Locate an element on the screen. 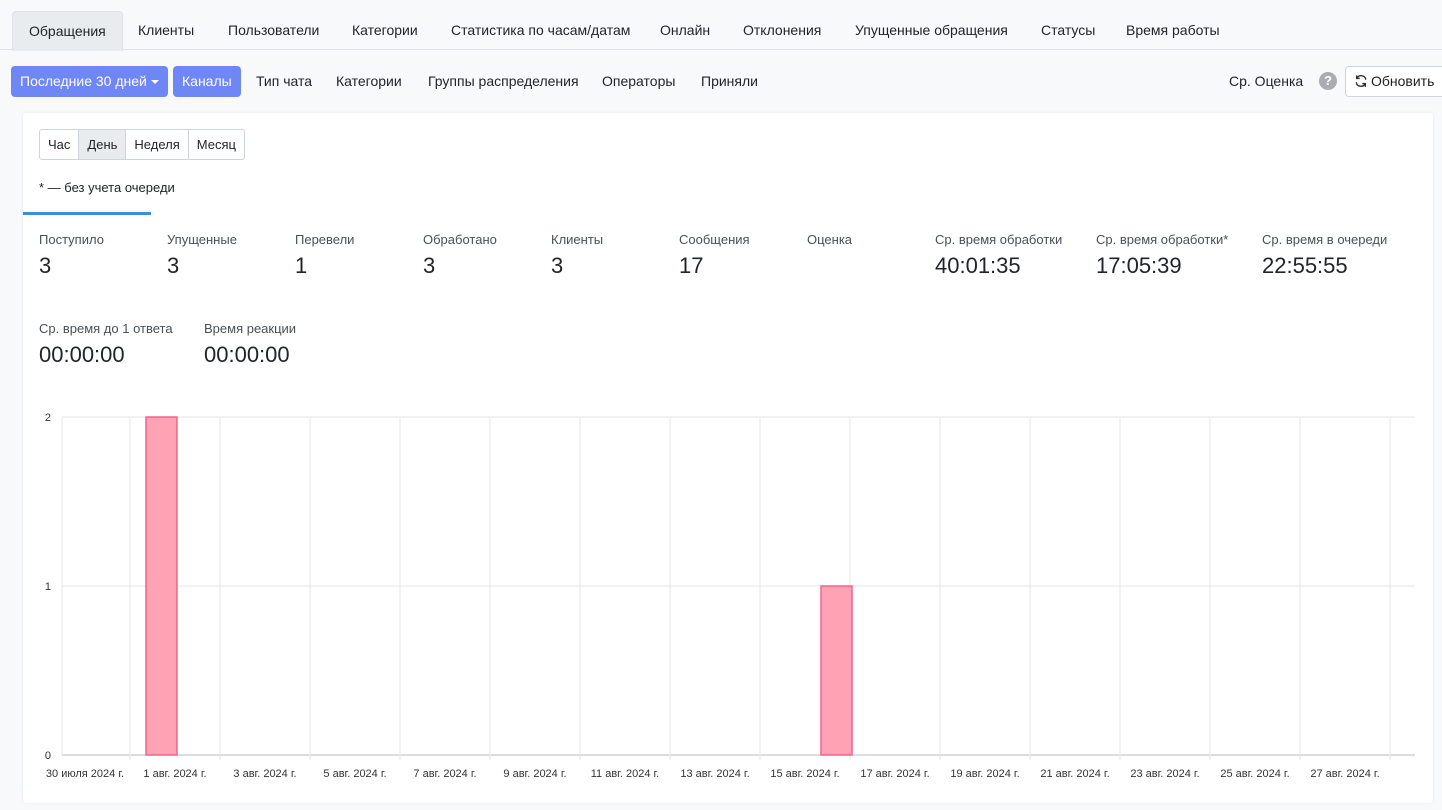 The width and height of the screenshot is (1442, 810). x-tick-label: 17 авг. 2024 г. is located at coordinates (894, 774).